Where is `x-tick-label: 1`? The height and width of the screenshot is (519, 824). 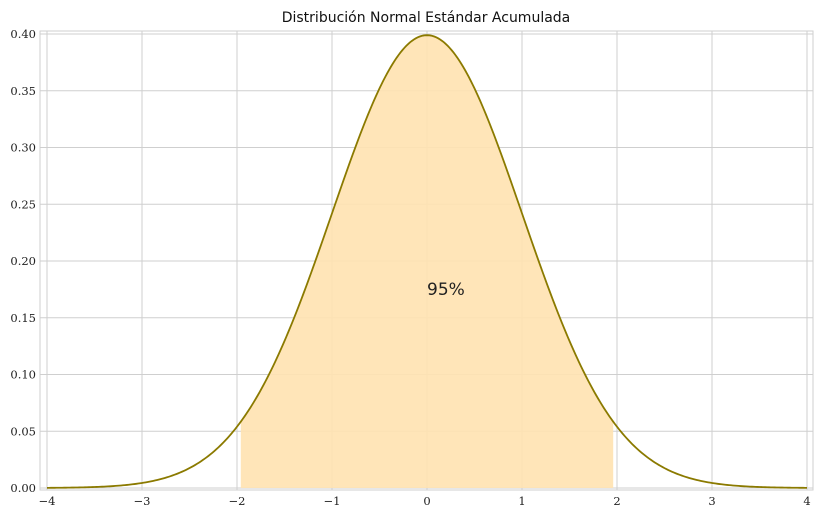 x-tick-label: 1 is located at coordinates (521, 501).